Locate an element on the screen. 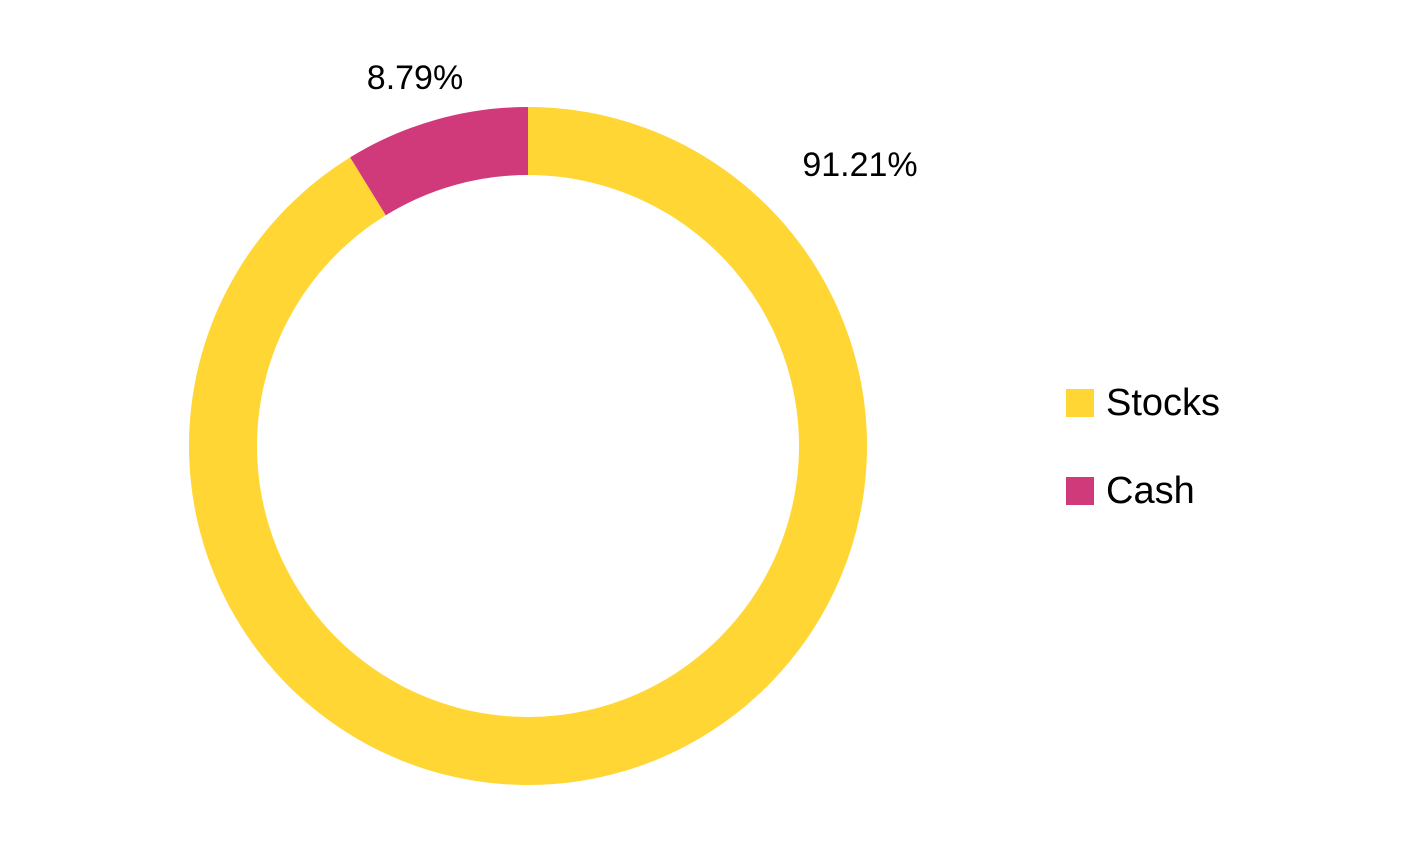  data-label-stocks: 91.21% is located at coordinates (859, 165).